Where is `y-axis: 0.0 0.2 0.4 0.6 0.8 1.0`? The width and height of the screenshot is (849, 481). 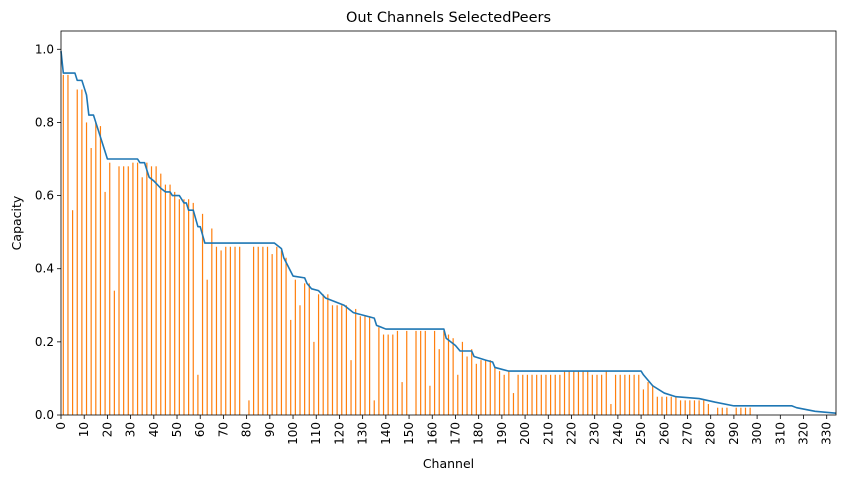
y-axis: 0.0 0.2 0.4 0.6 0.8 1.0 is located at coordinates (48, 232).